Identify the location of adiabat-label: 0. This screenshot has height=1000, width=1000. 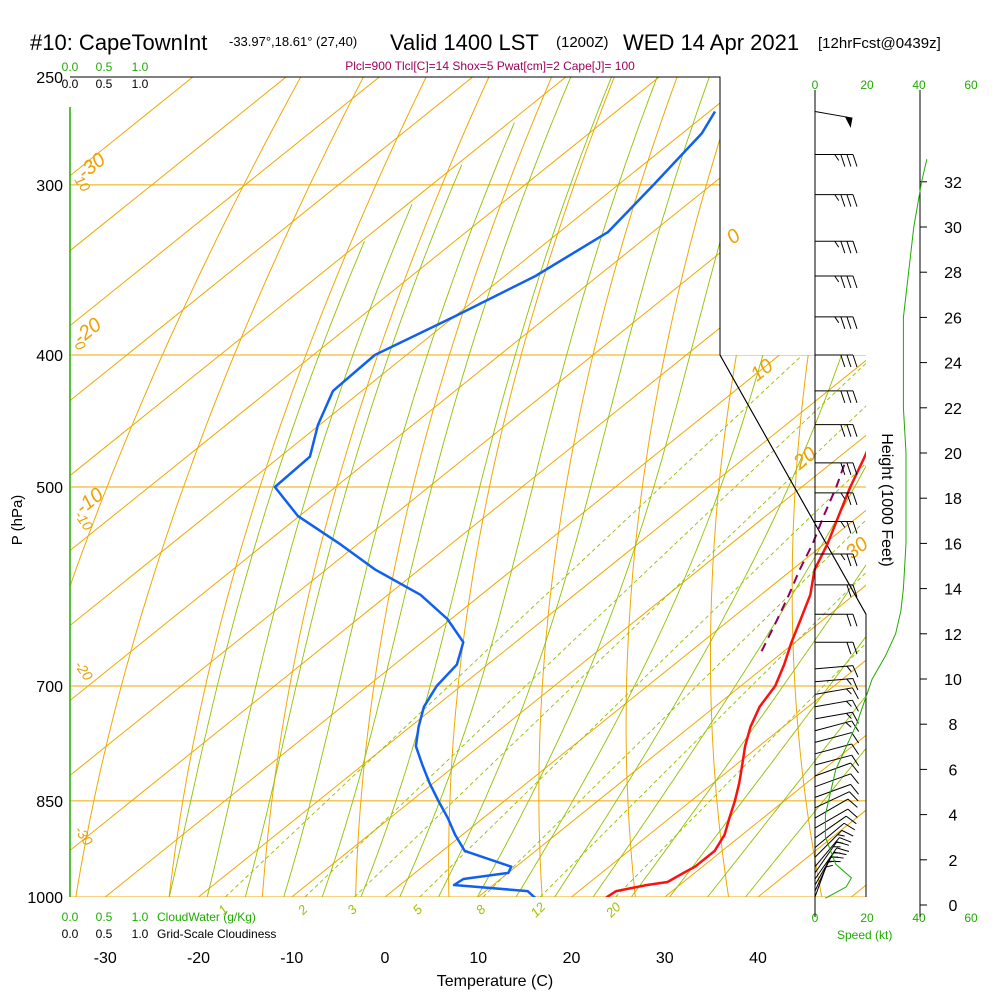
(81, 346).